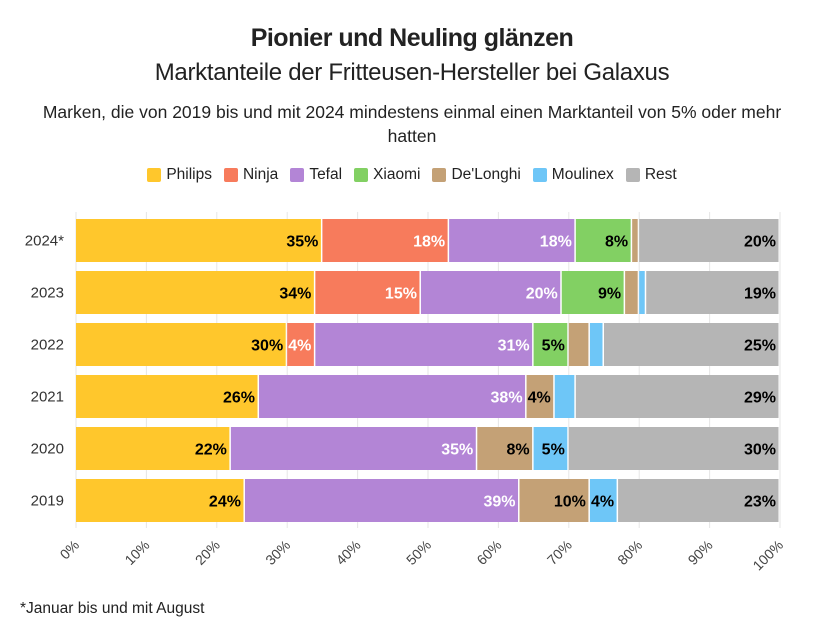  I want to click on data-label: 31%, so click(514, 346).